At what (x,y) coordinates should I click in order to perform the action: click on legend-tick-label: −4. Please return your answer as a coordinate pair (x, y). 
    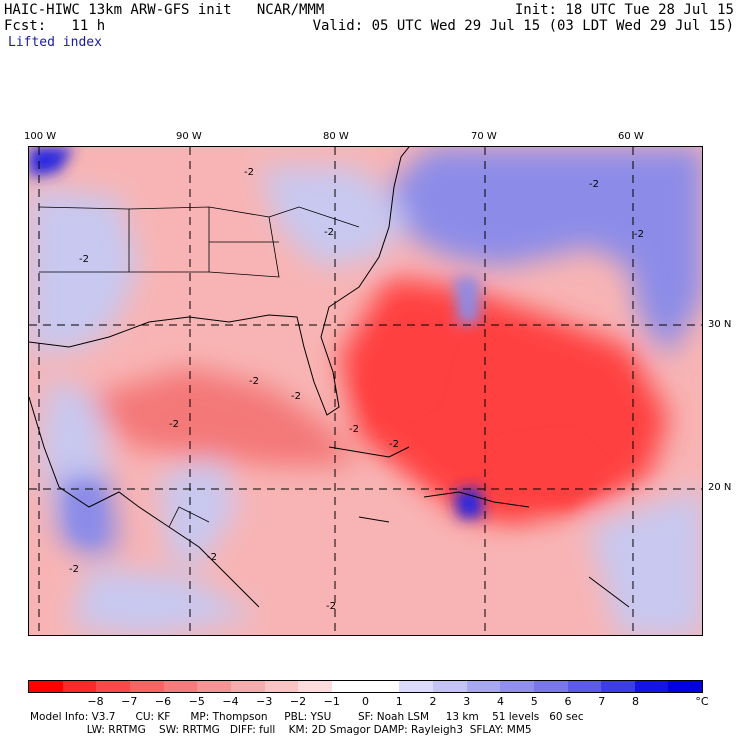
    Looking at the image, I should click on (230, 701).